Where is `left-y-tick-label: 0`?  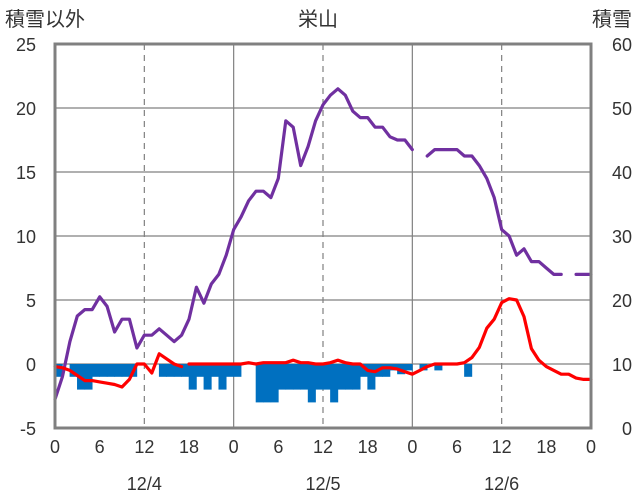 left-y-tick-label: 0 is located at coordinates (31, 365).